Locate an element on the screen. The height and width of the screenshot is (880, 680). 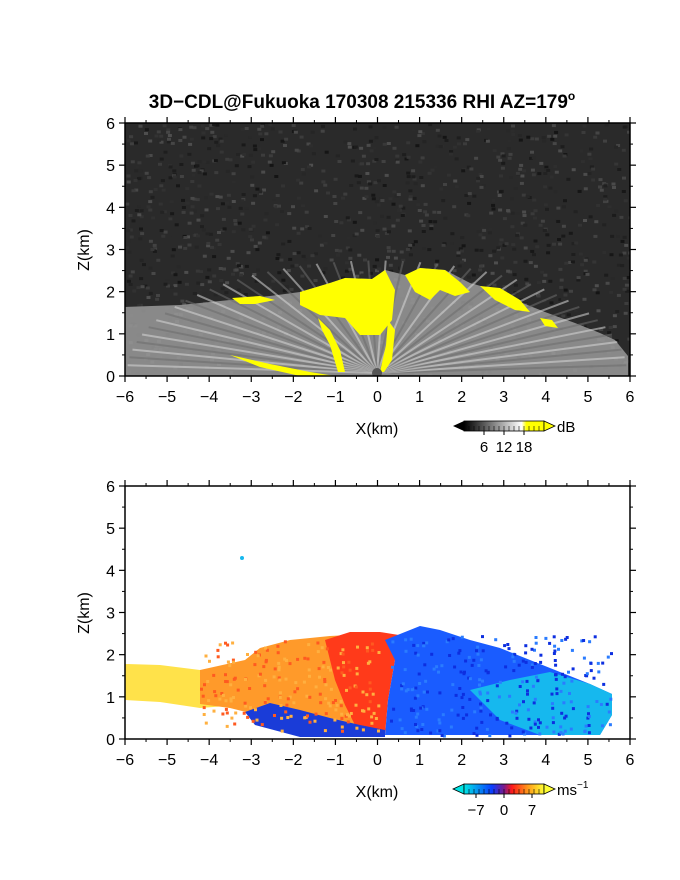
panel2-x-tick-label: 6 is located at coordinates (630, 760).